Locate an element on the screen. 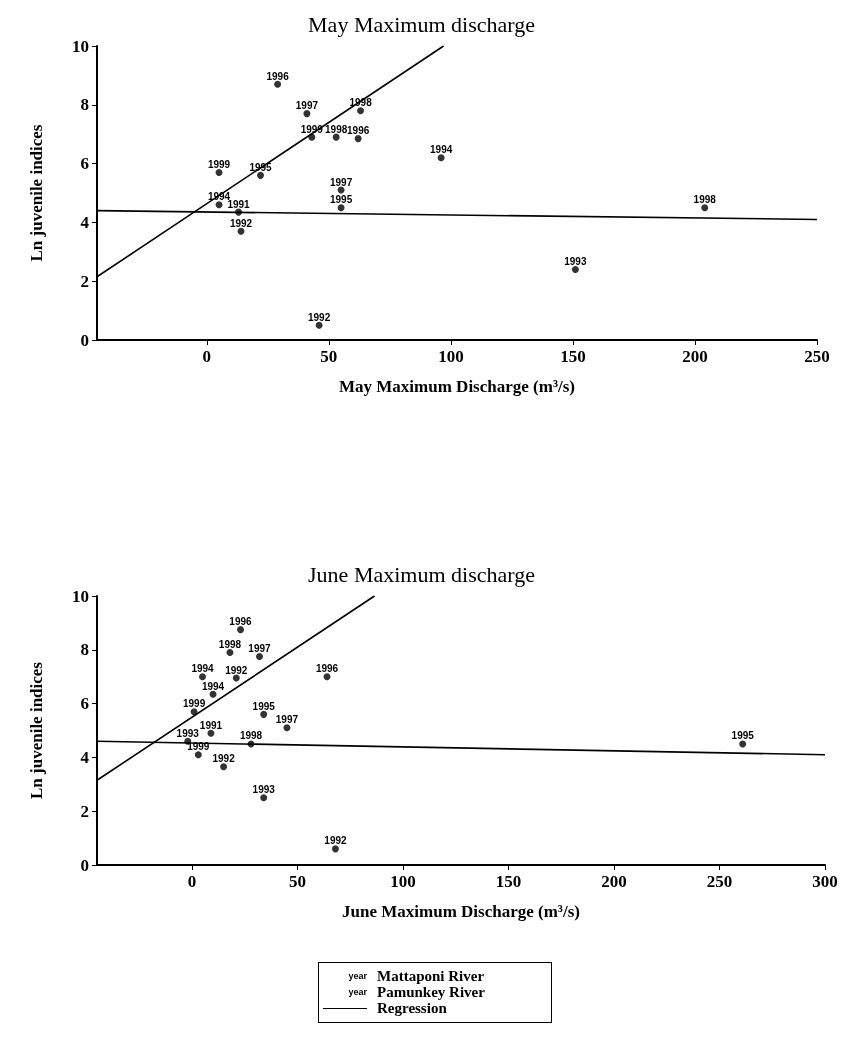 Image resolution: width=843 pixels, height=1061 pixels. x-axis-title: May Maximum Discharge (m³/s) is located at coordinates (457, 386).